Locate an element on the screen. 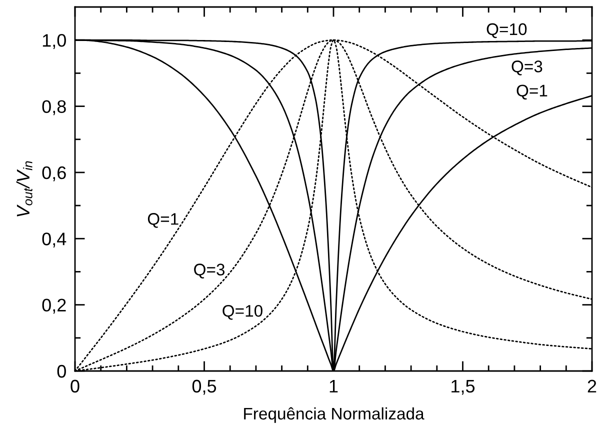 The height and width of the screenshot is (431, 598). x-tick-label: 0,5 is located at coordinates (204, 387).